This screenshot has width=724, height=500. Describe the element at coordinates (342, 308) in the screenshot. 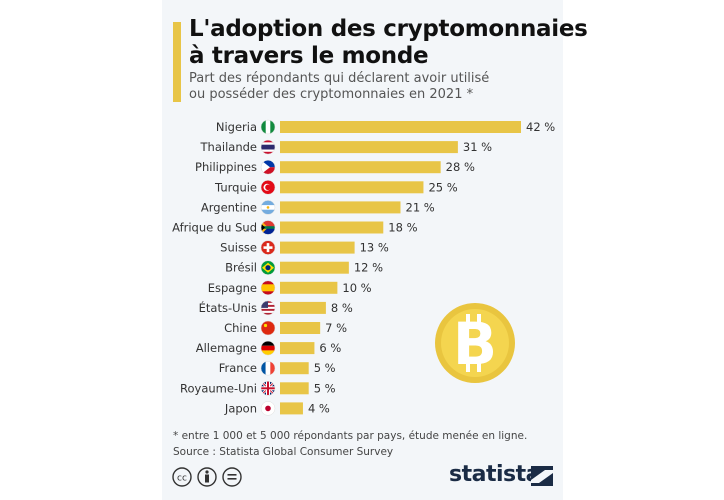

I see `value-label: 8 %` at that location.